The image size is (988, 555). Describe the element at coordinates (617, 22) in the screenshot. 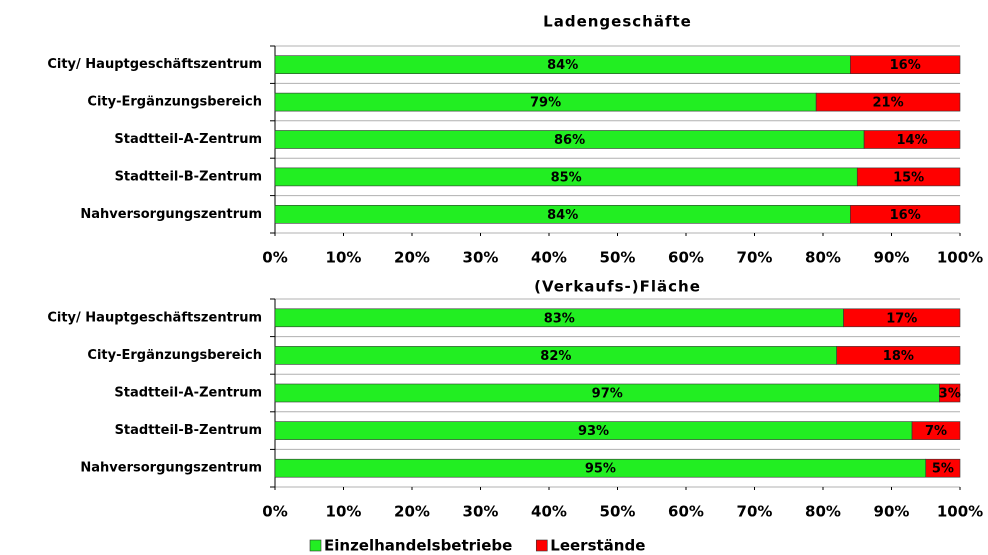

I see `chart-title: Ladengeschäfte` at that location.